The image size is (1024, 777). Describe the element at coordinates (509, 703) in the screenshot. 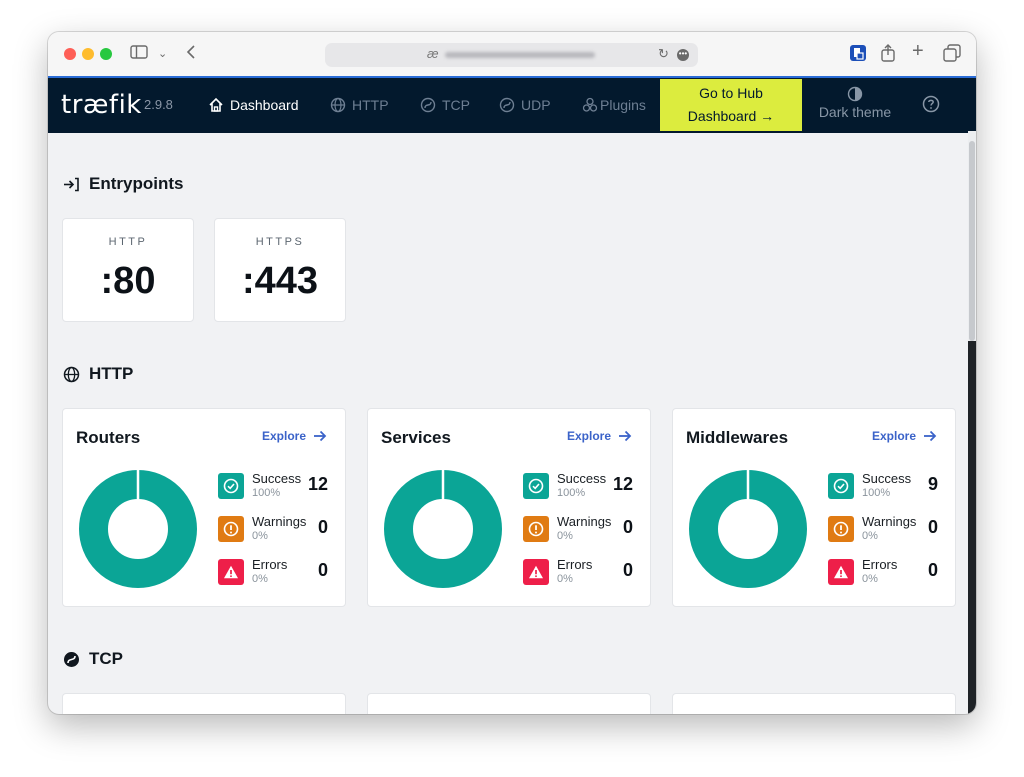

I see `tcp-services-card` at that location.